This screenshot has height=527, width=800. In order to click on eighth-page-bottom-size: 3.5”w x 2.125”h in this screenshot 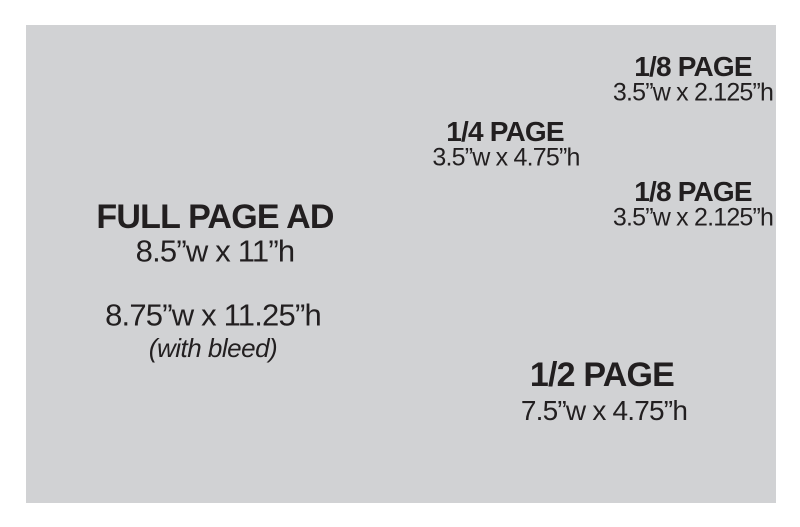, I will do `click(693, 217)`.